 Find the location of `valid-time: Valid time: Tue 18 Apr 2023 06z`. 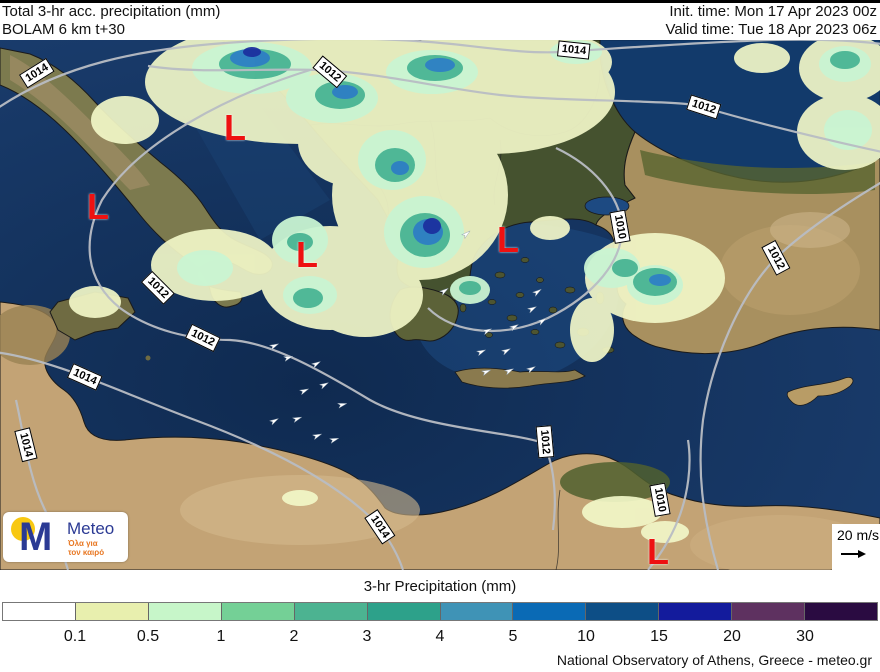

valid-time: Valid time: Tue 18 Apr 2023 06z is located at coordinates (771, 29).